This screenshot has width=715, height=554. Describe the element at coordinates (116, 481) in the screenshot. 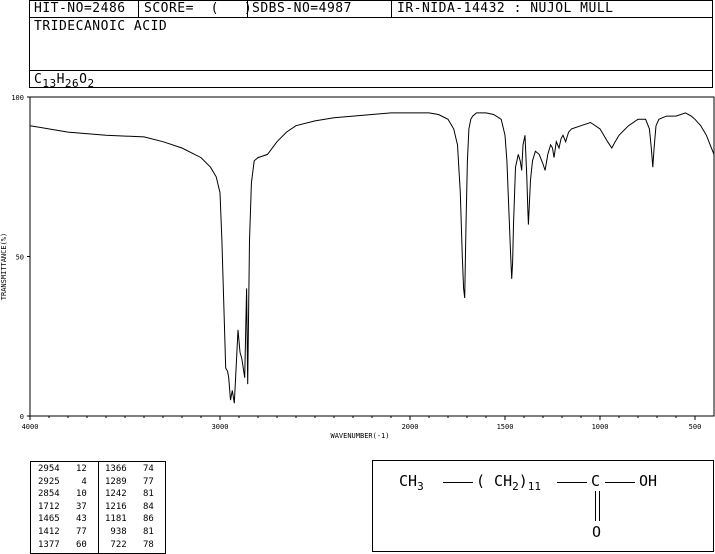

I see `peak-wavenumber: 1289` at that location.